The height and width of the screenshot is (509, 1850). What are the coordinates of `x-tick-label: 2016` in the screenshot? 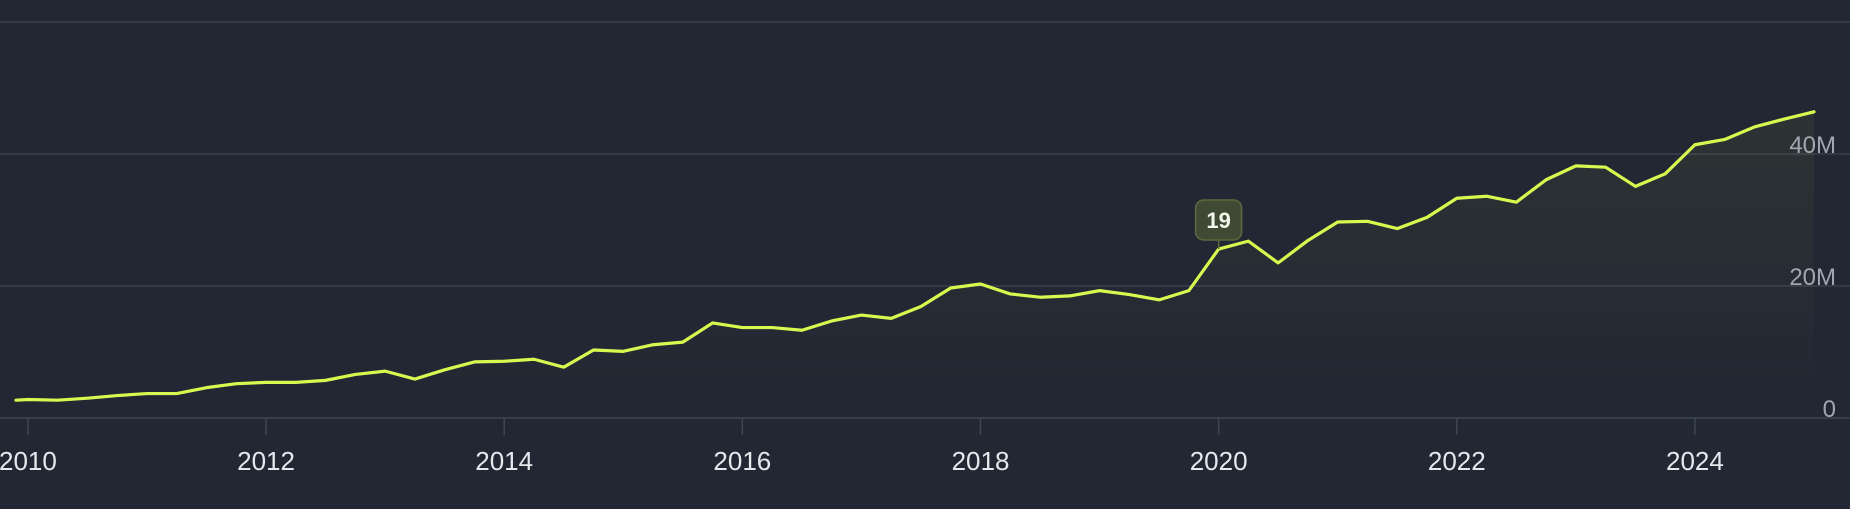 It's located at (742, 461).